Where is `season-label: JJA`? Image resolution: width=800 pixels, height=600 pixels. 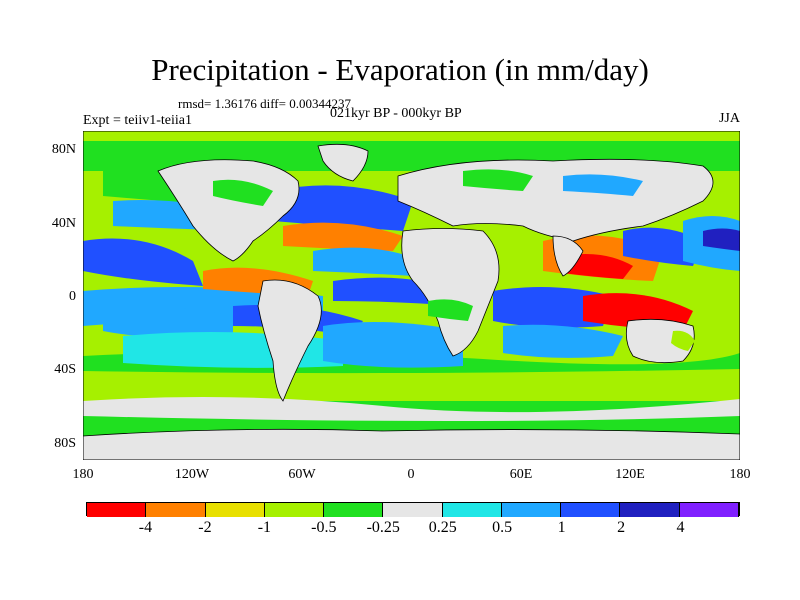
season-label: JJA is located at coordinates (729, 118).